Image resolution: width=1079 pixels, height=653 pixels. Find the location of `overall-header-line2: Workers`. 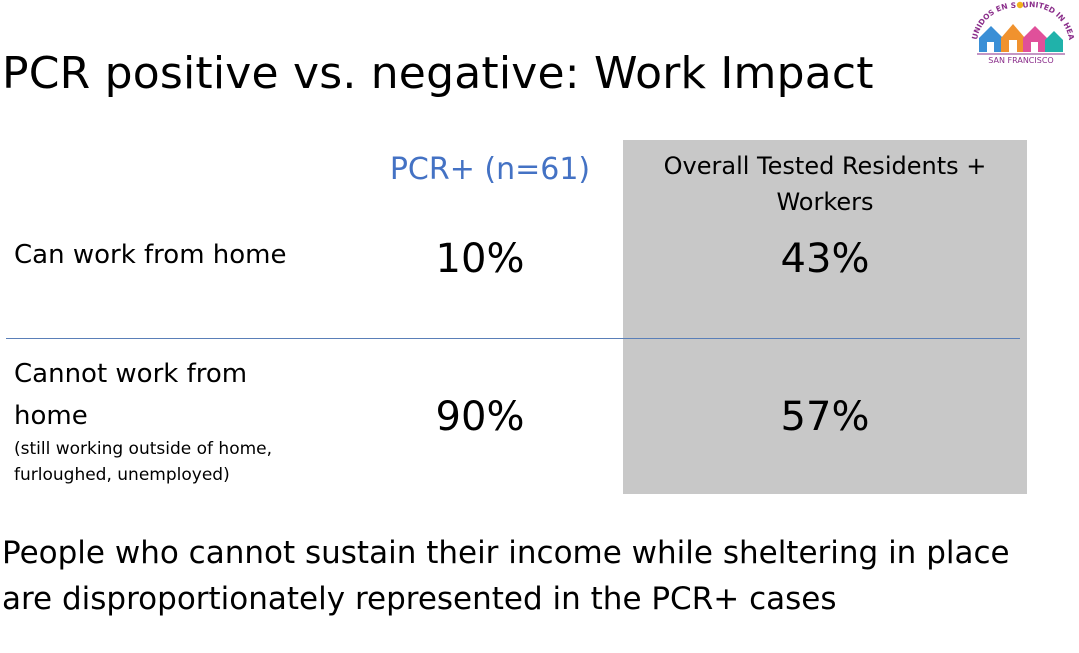

overall-header-line2: Workers is located at coordinates (825, 202).